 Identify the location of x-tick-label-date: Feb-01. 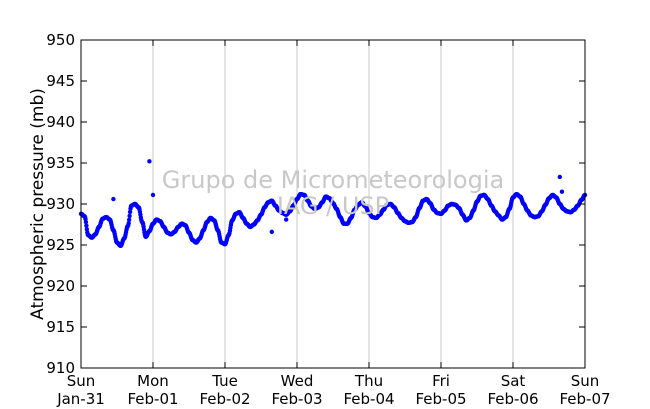
(152, 399).